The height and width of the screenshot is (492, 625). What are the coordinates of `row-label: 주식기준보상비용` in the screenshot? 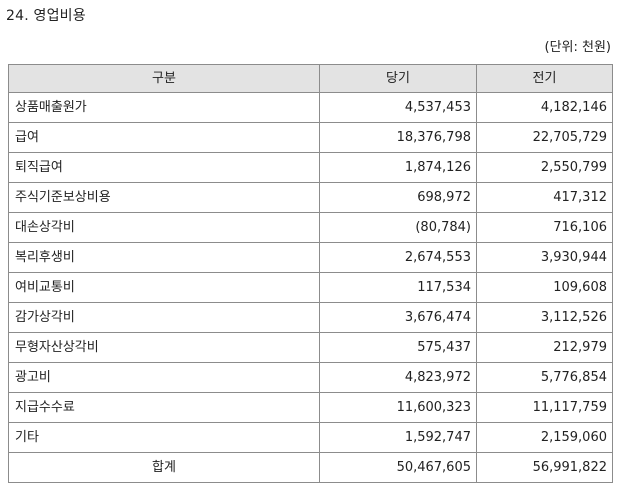 It's located at (164, 197).